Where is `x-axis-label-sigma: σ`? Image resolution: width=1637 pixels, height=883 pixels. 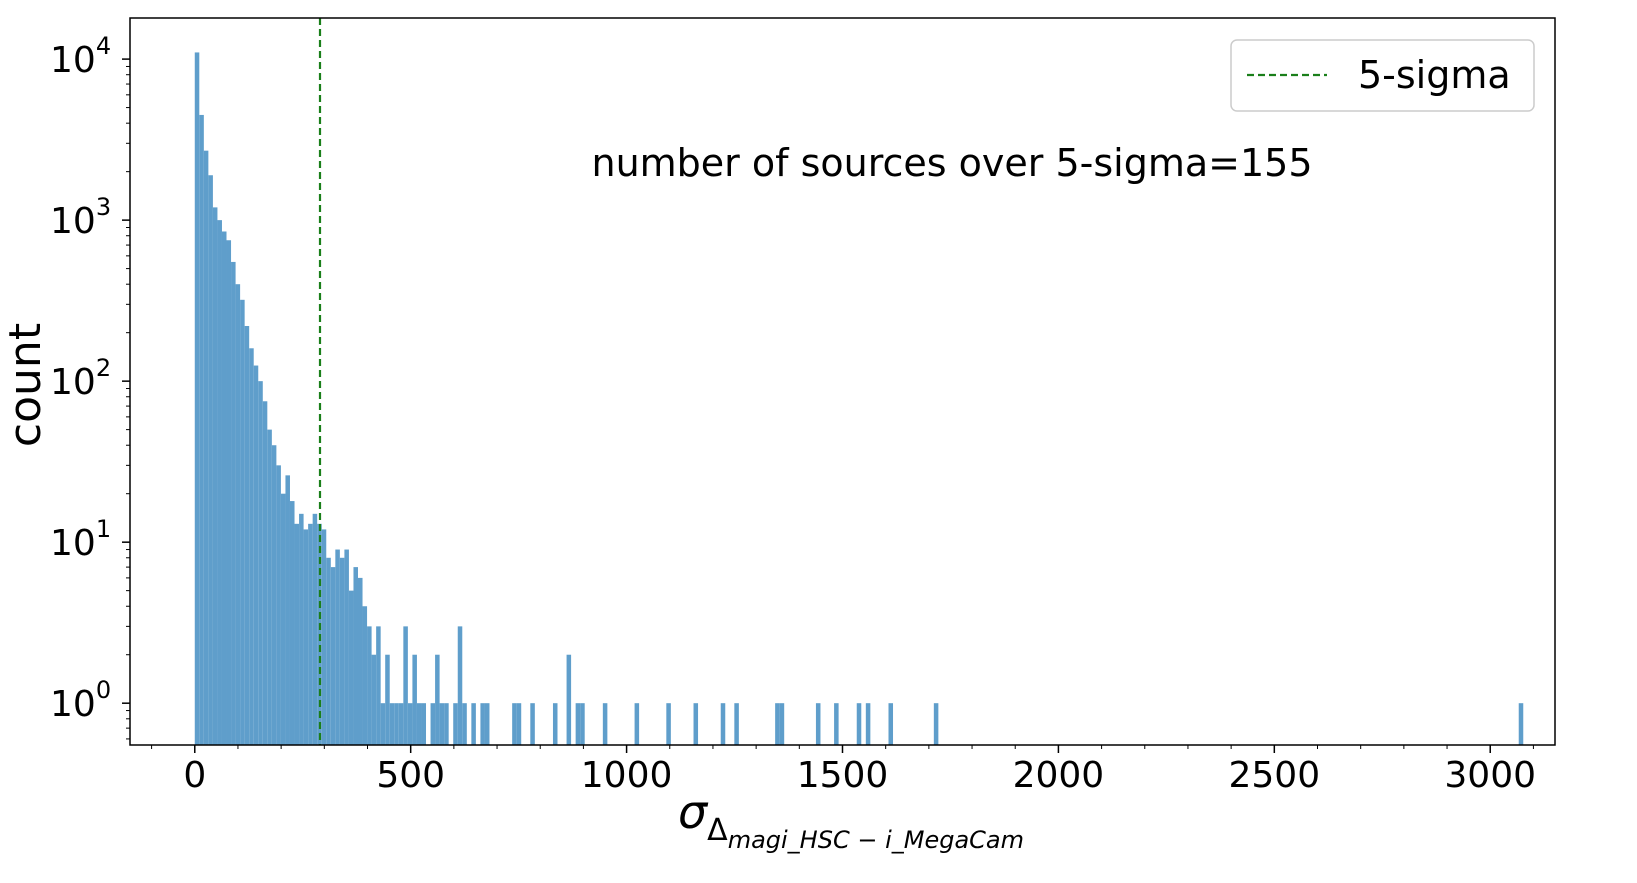
x-axis-label-sigma: σ is located at coordinates (693, 812).